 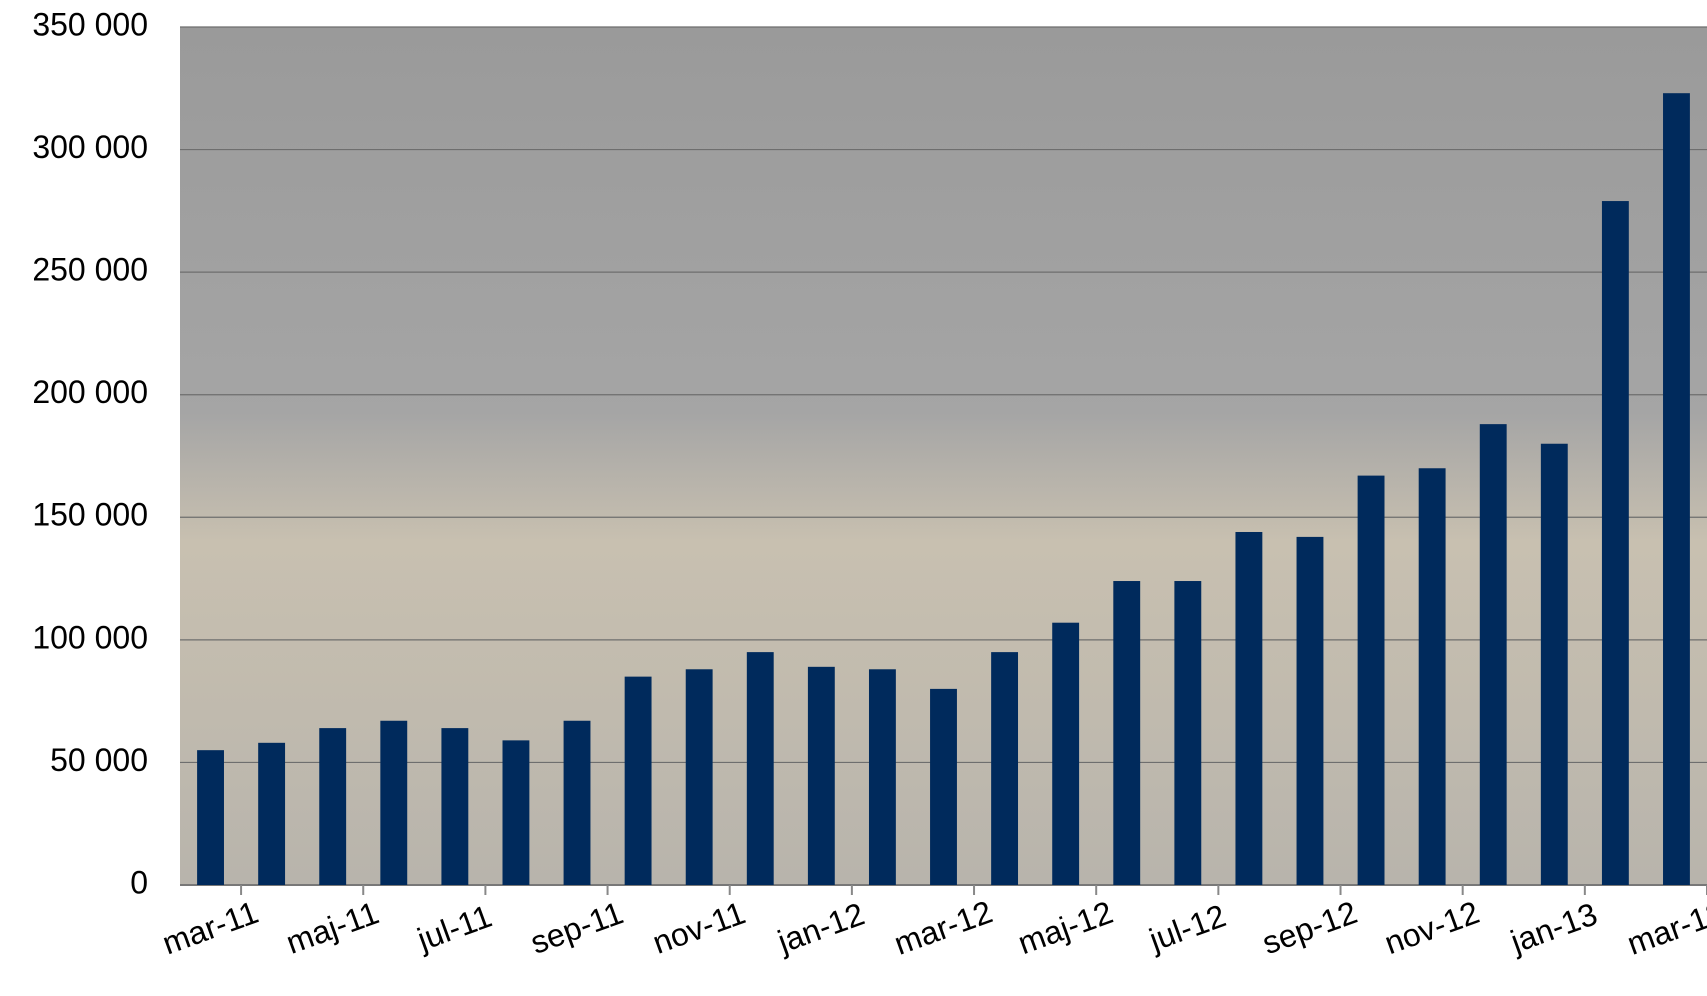 What do you see at coordinates (1187, 927) in the screenshot?
I see `x-tick-label: jul-12` at bounding box center [1187, 927].